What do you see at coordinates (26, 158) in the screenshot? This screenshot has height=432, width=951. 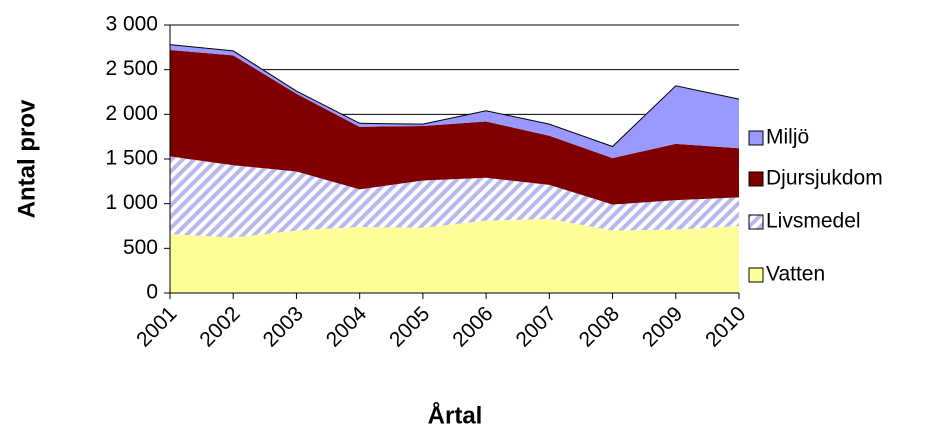 I see `y-axis-title: Antal prov` at bounding box center [26, 158].